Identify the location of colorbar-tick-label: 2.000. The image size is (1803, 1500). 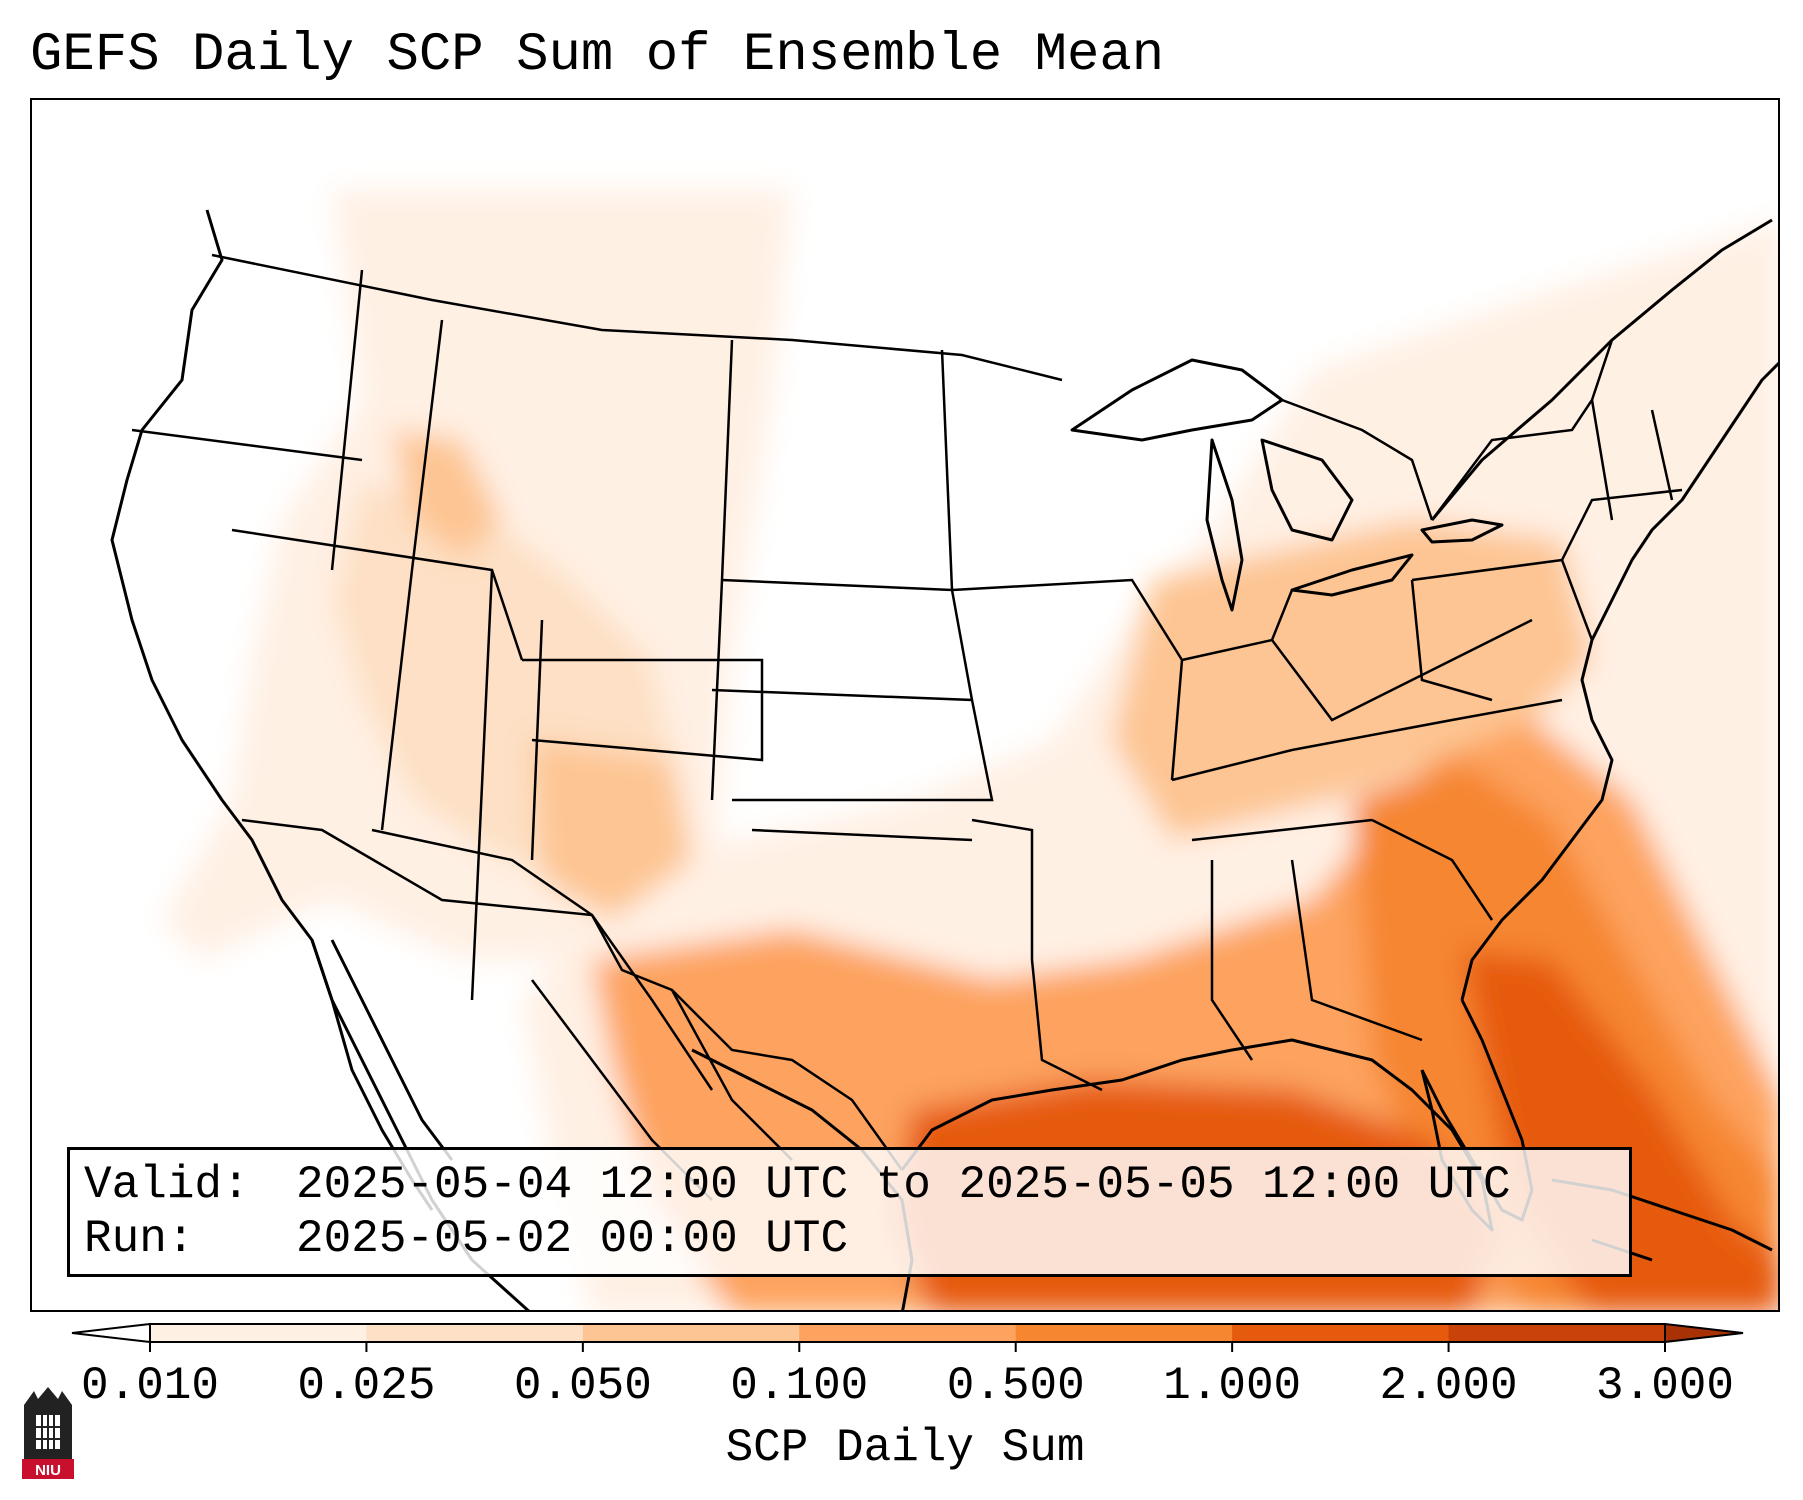
(1448, 1386).